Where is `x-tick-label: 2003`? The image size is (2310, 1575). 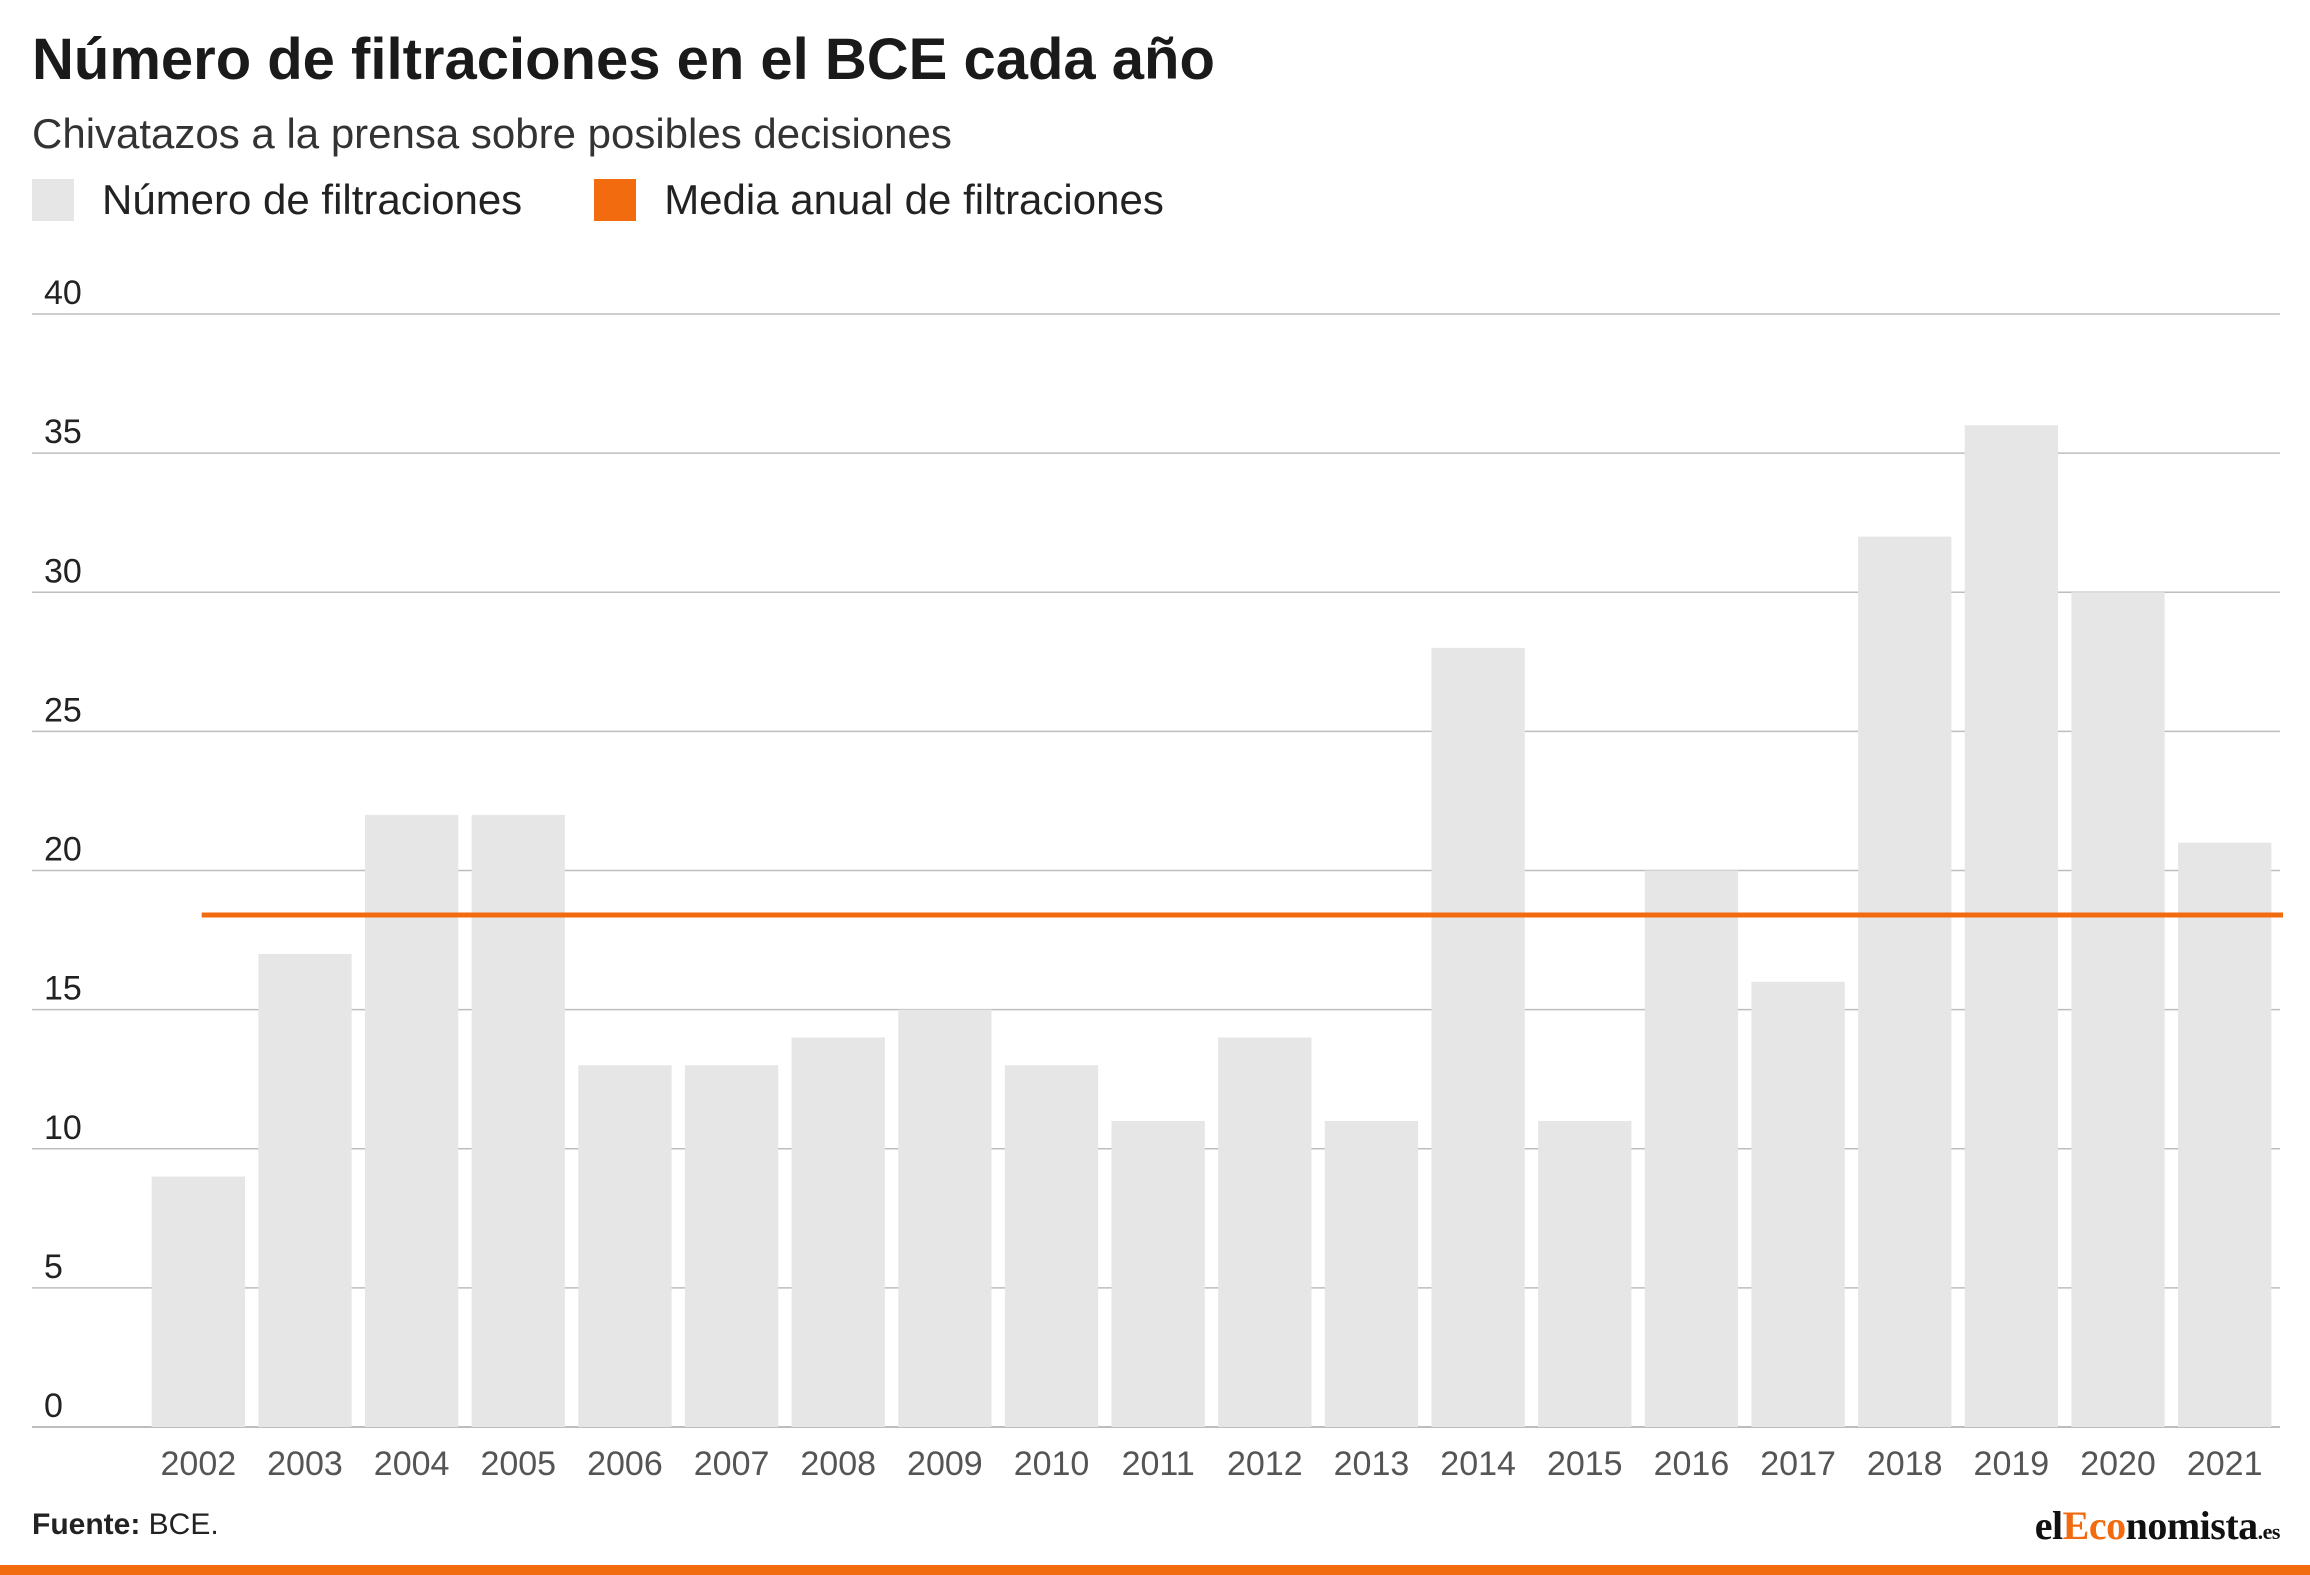 x-tick-label: 2003 is located at coordinates (305, 1464).